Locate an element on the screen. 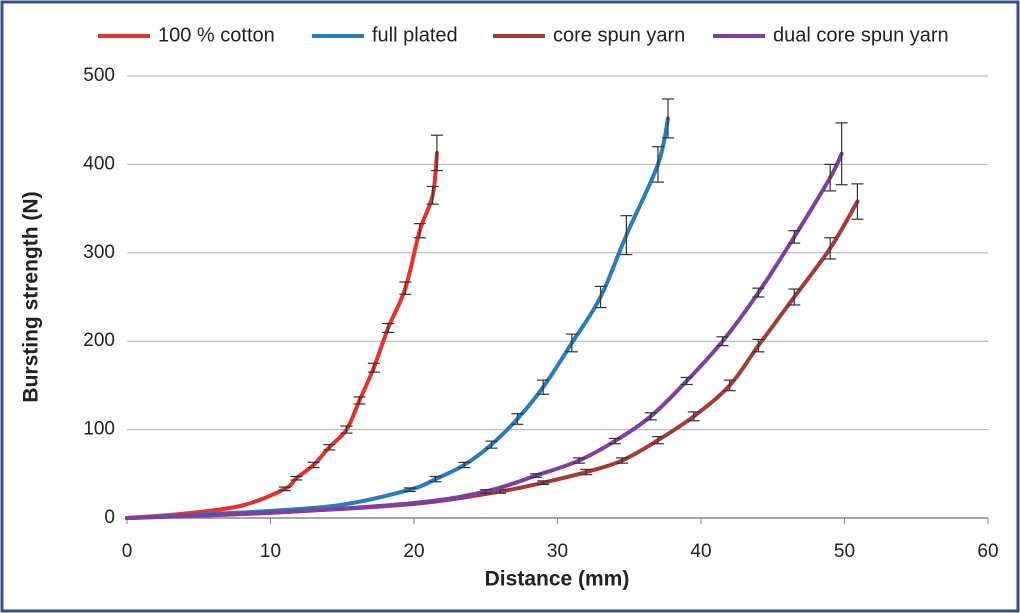 The image size is (1020, 613). x-tick-label: 10 is located at coordinates (270, 551).